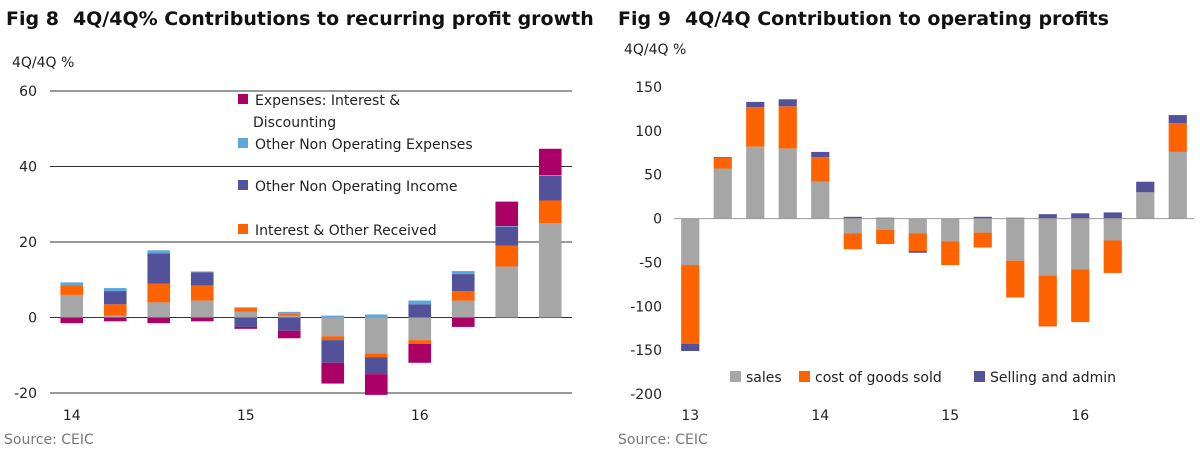 The image size is (1200, 456). Describe the element at coordinates (878, 378) in the screenshot. I see `legend-label-cogs: cost of goods sold` at that location.